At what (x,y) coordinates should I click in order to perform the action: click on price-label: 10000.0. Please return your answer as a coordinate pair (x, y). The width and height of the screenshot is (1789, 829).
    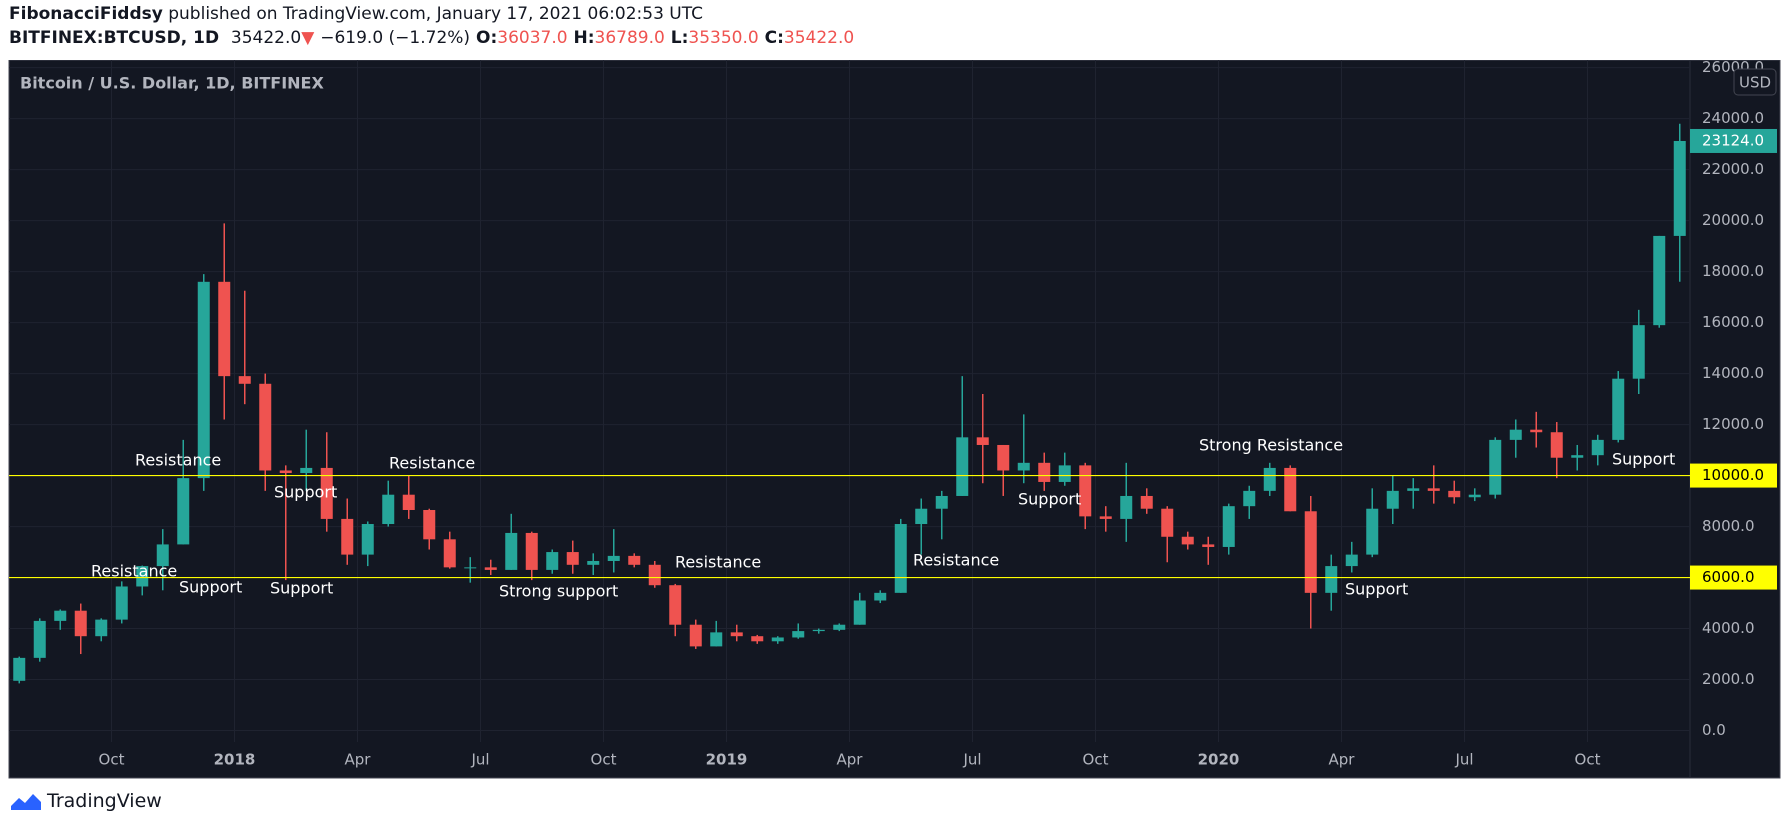
    Looking at the image, I should click on (1733, 475).